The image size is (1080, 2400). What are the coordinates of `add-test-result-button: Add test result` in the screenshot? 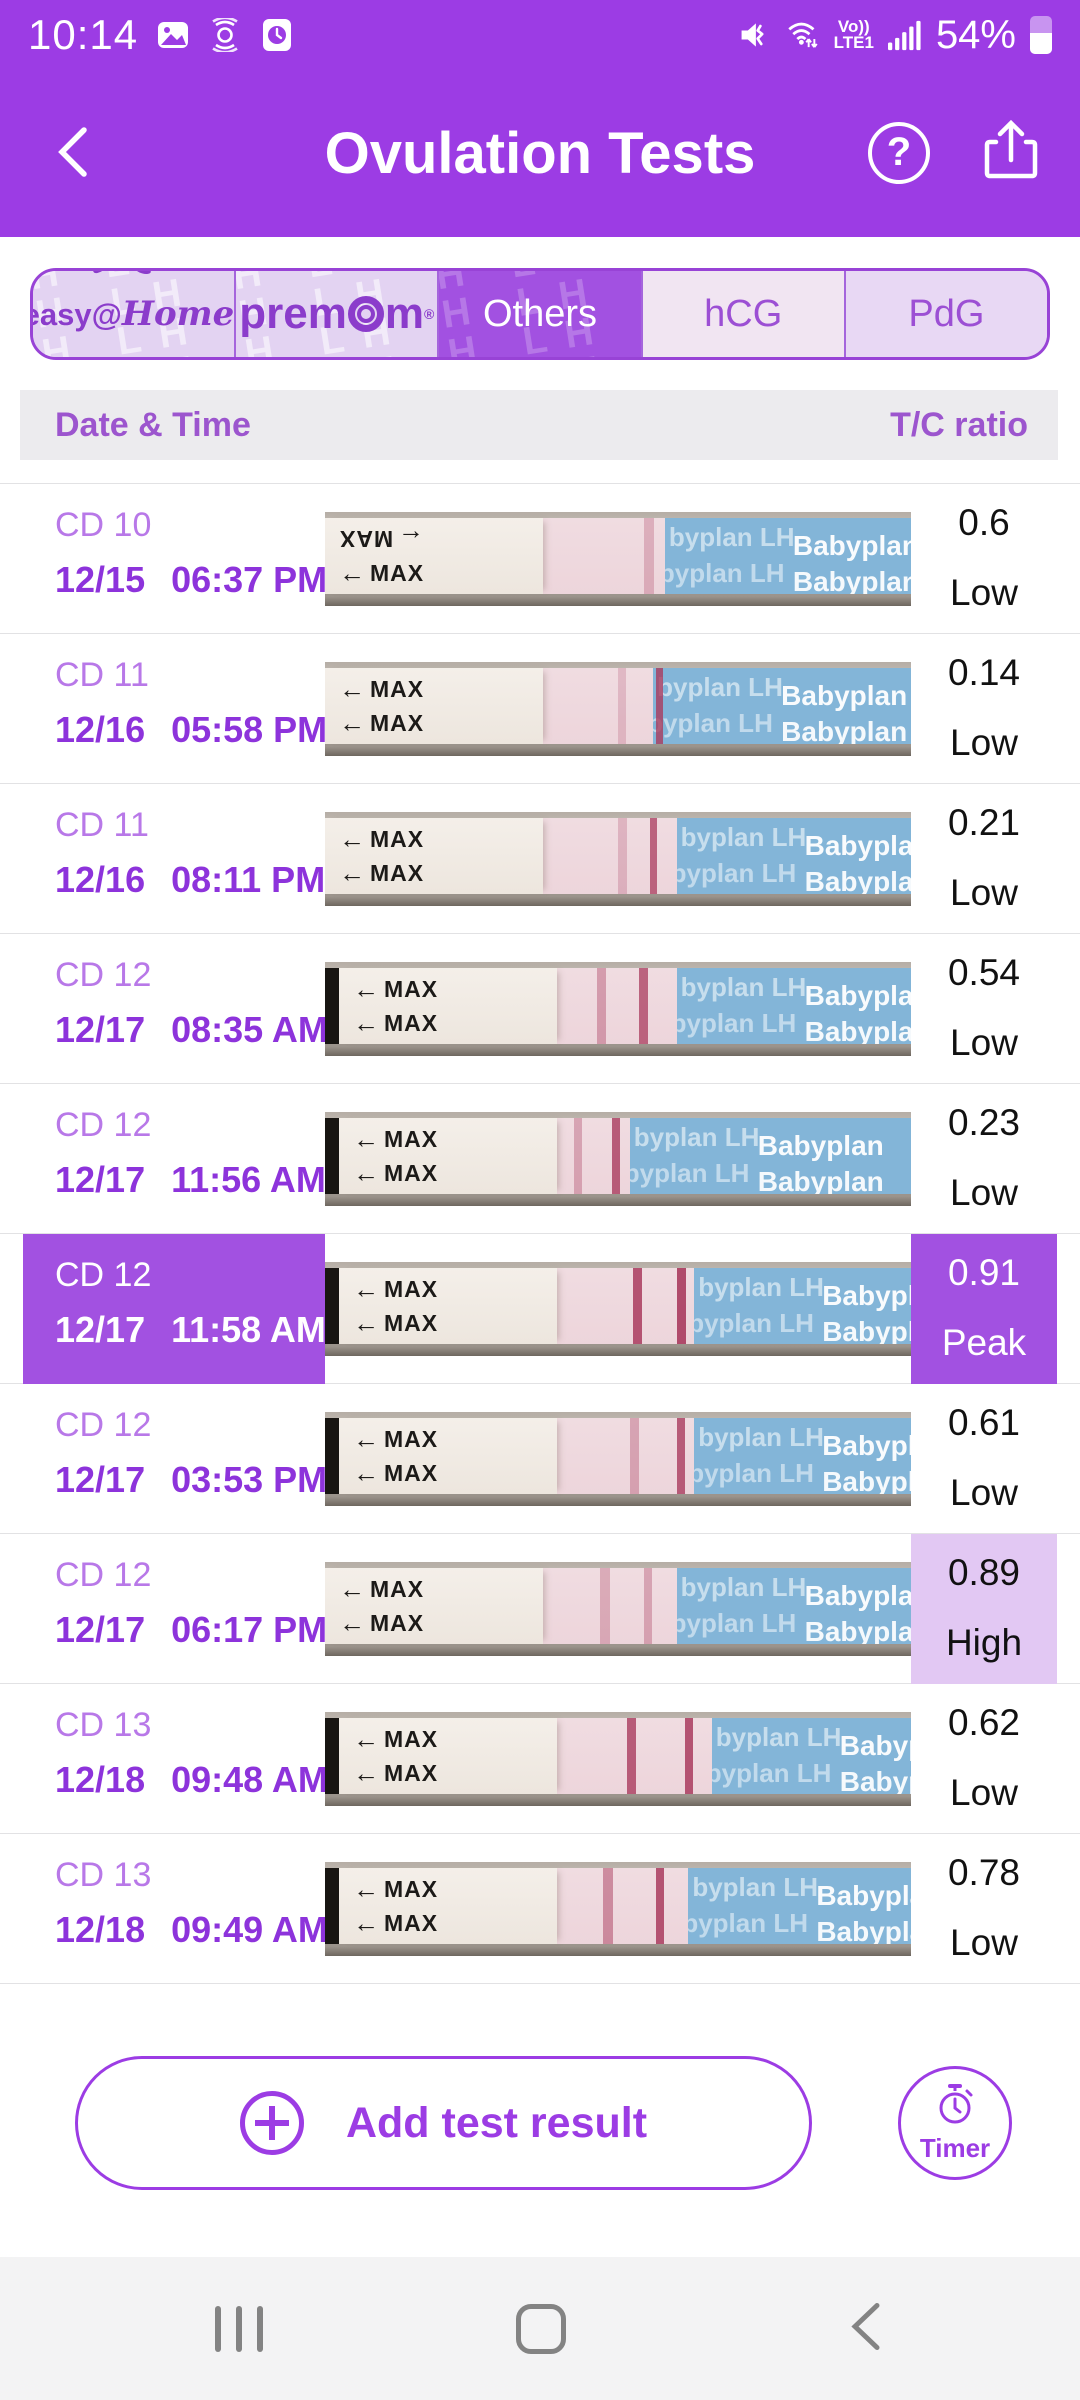 It's located at (443, 2123).